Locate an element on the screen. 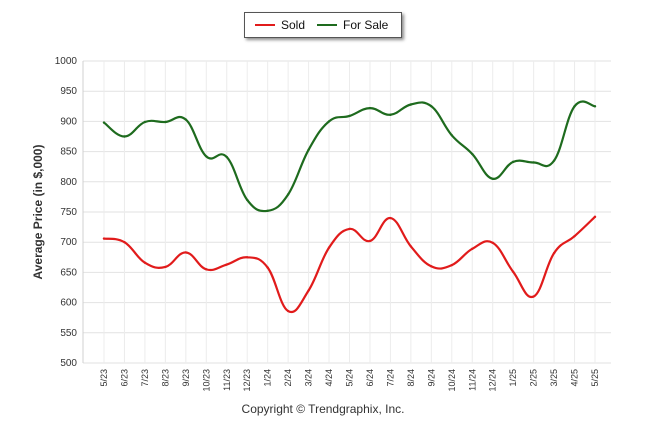 The image size is (646, 434). x-tick-label: 9/24 is located at coordinates (431, 378).